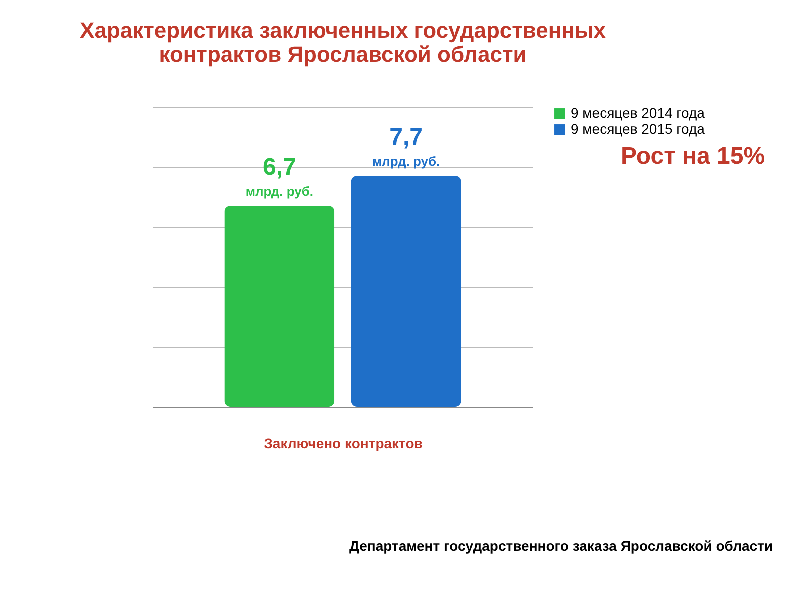  Describe the element at coordinates (638, 113) in the screenshot. I see `legend-label: 9 месяцев 2014 года` at that location.